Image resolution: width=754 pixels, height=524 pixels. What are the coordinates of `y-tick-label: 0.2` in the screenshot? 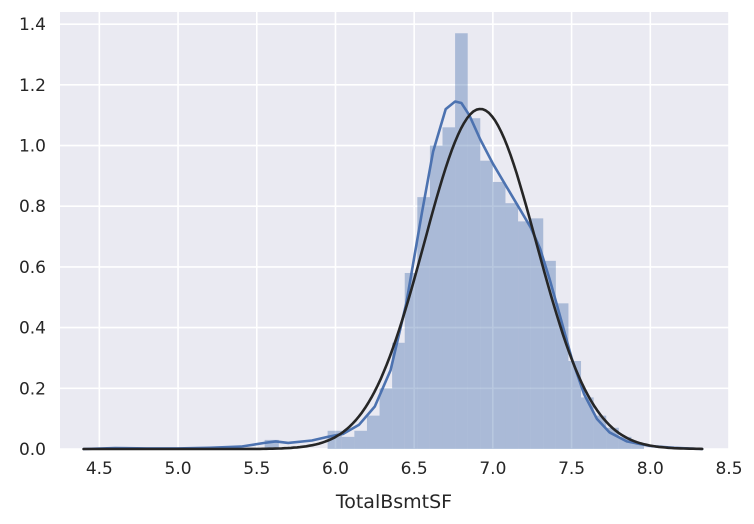 It's located at (32, 389).